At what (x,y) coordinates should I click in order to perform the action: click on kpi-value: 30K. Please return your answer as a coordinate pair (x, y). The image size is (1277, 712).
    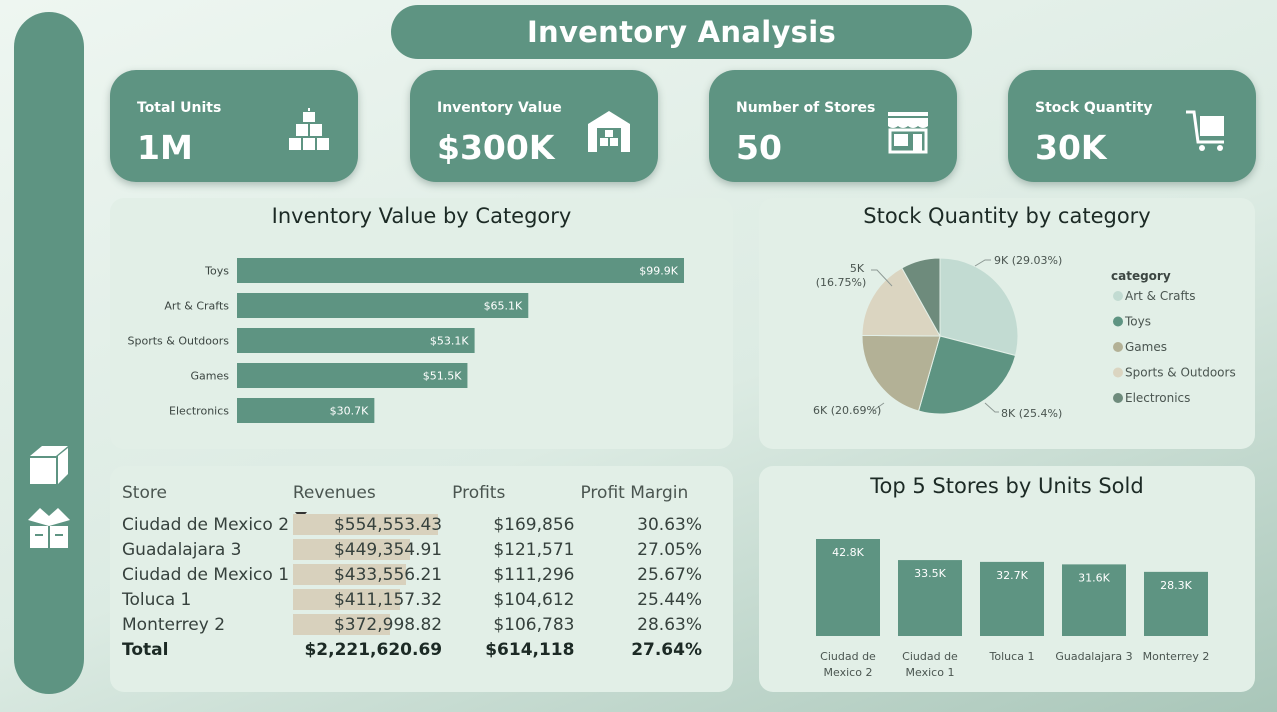
    Looking at the image, I should click on (1071, 147).